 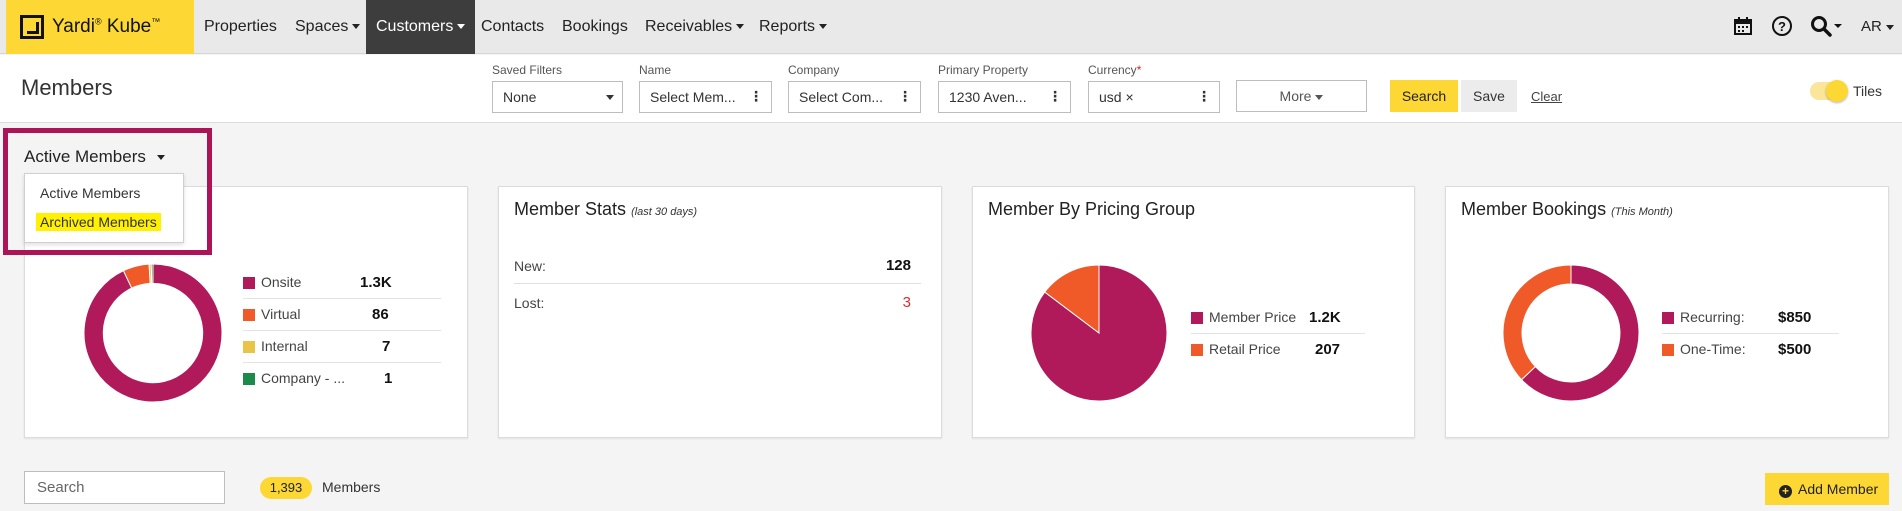 I want to click on legend-label: Onsite, so click(x=281, y=282).